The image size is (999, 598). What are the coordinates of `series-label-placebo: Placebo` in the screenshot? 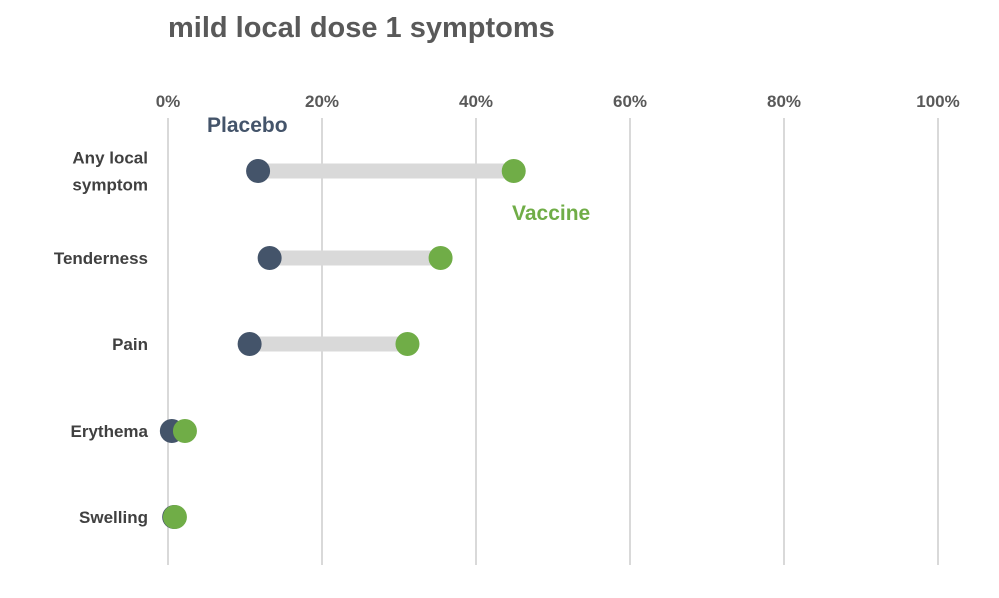 It's located at (247, 125).